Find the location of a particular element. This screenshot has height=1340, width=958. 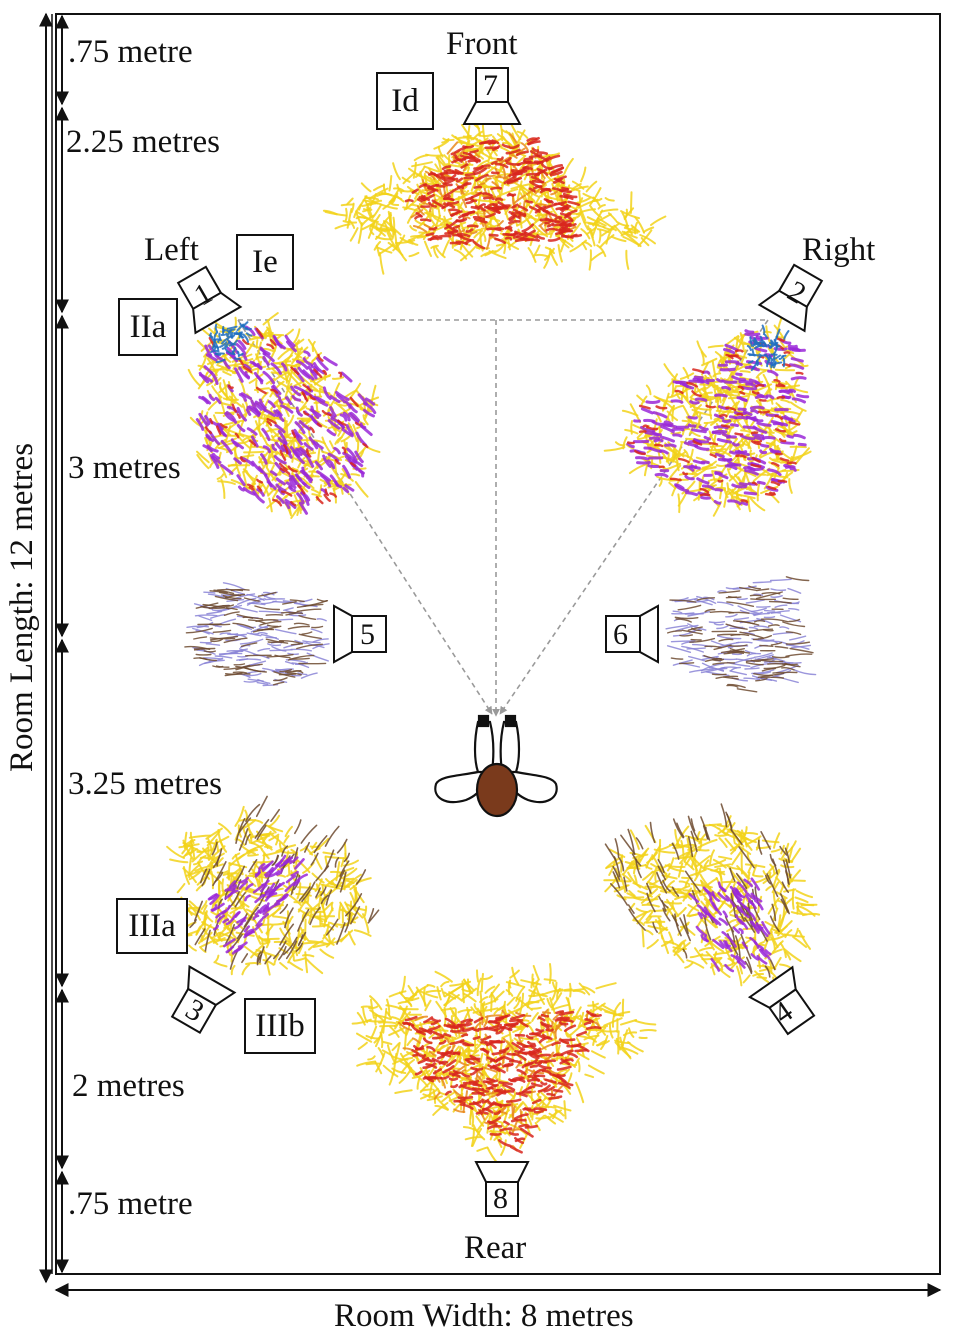

zone-Ie-box: Ie is located at coordinates (265, 262).